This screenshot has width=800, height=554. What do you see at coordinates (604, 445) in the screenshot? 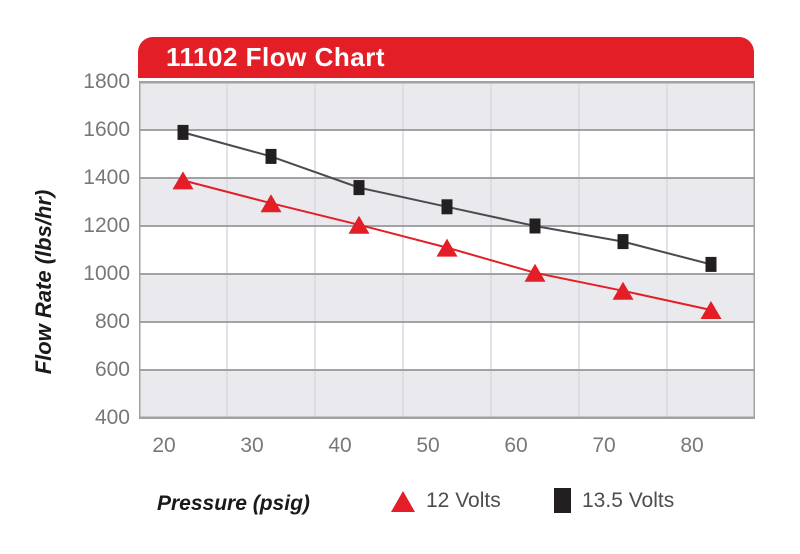
I see `x-tick-label: 70` at bounding box center [604, 445].